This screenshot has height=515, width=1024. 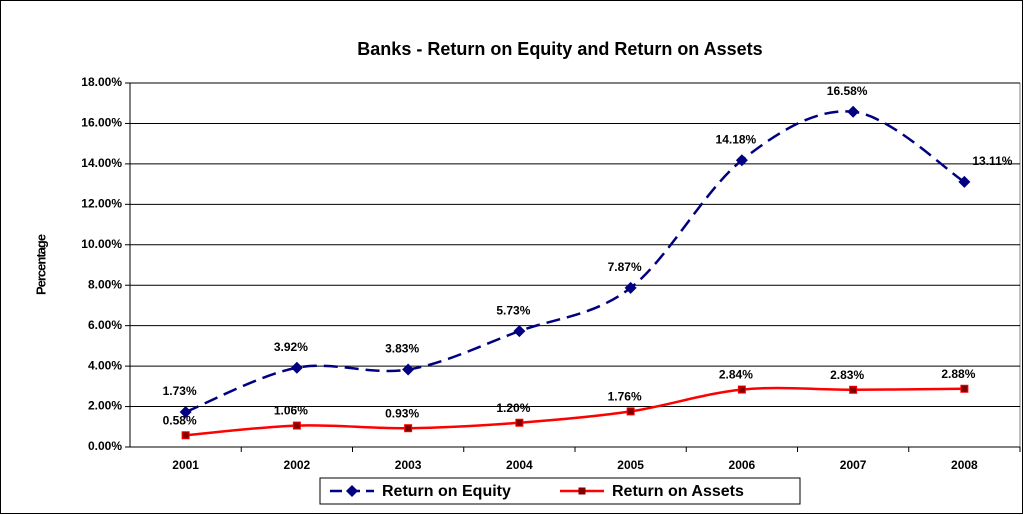 What do you see at coordinates (101, 204) in the screenshot?
I see `y-tick-label: 12.00%` at bounding box center [101, 204].